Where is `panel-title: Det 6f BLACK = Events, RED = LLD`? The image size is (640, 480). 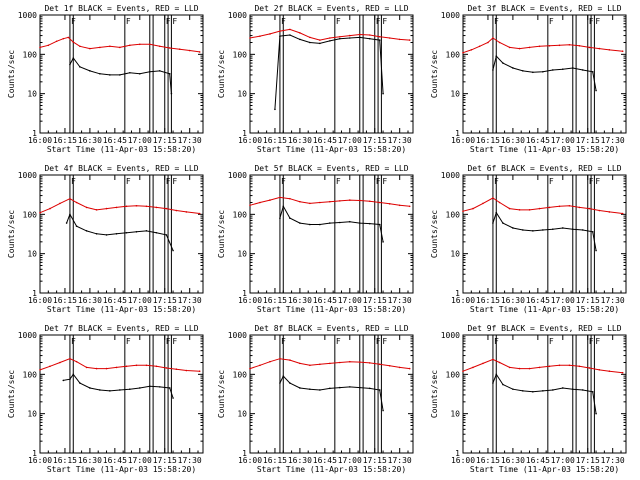
panel-title: Det 6f BLACK = Events, RED = LLD is located at coordinates (544, 168).